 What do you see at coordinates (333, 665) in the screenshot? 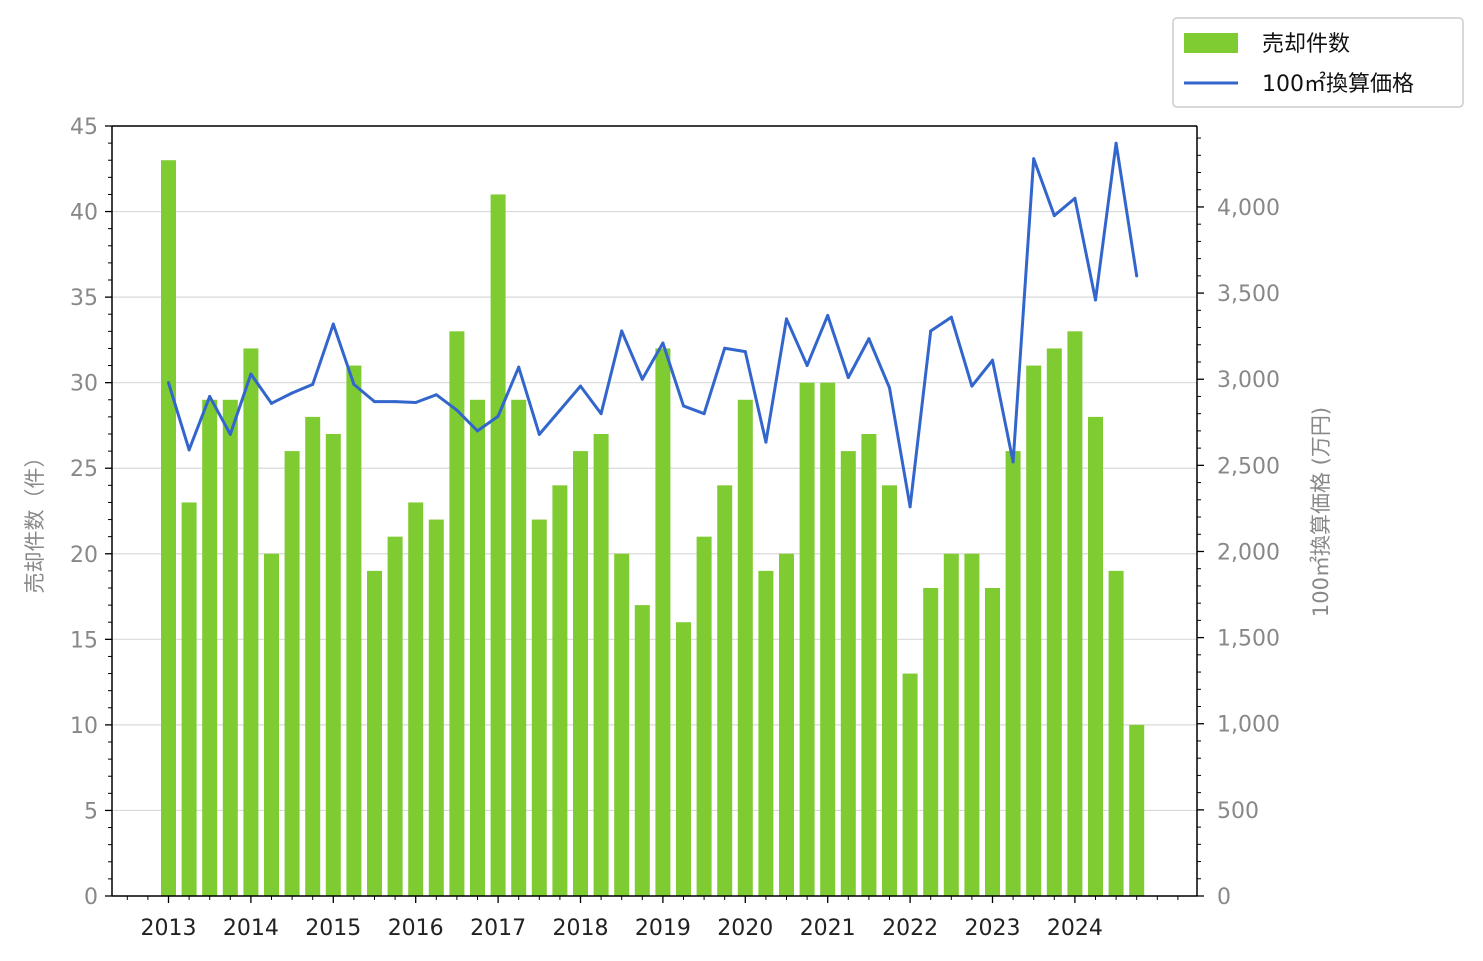
I see `bar-2015Q1` at bounding box center [333, 665].